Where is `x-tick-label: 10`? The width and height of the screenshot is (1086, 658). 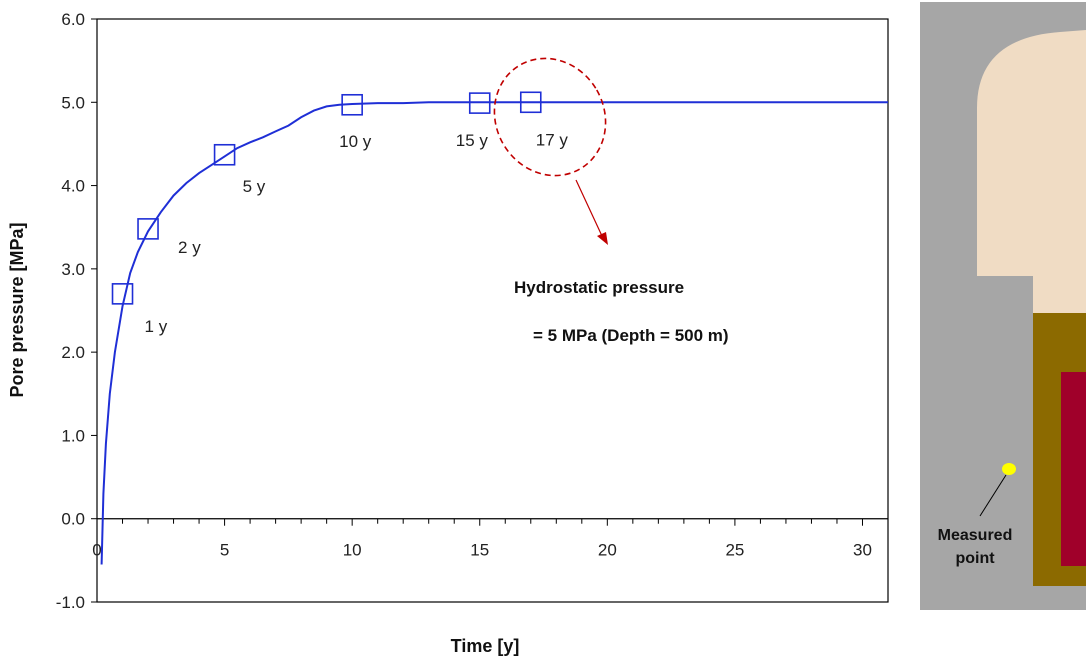 x-tick-label: 10 is located at coordinates (352, 550).